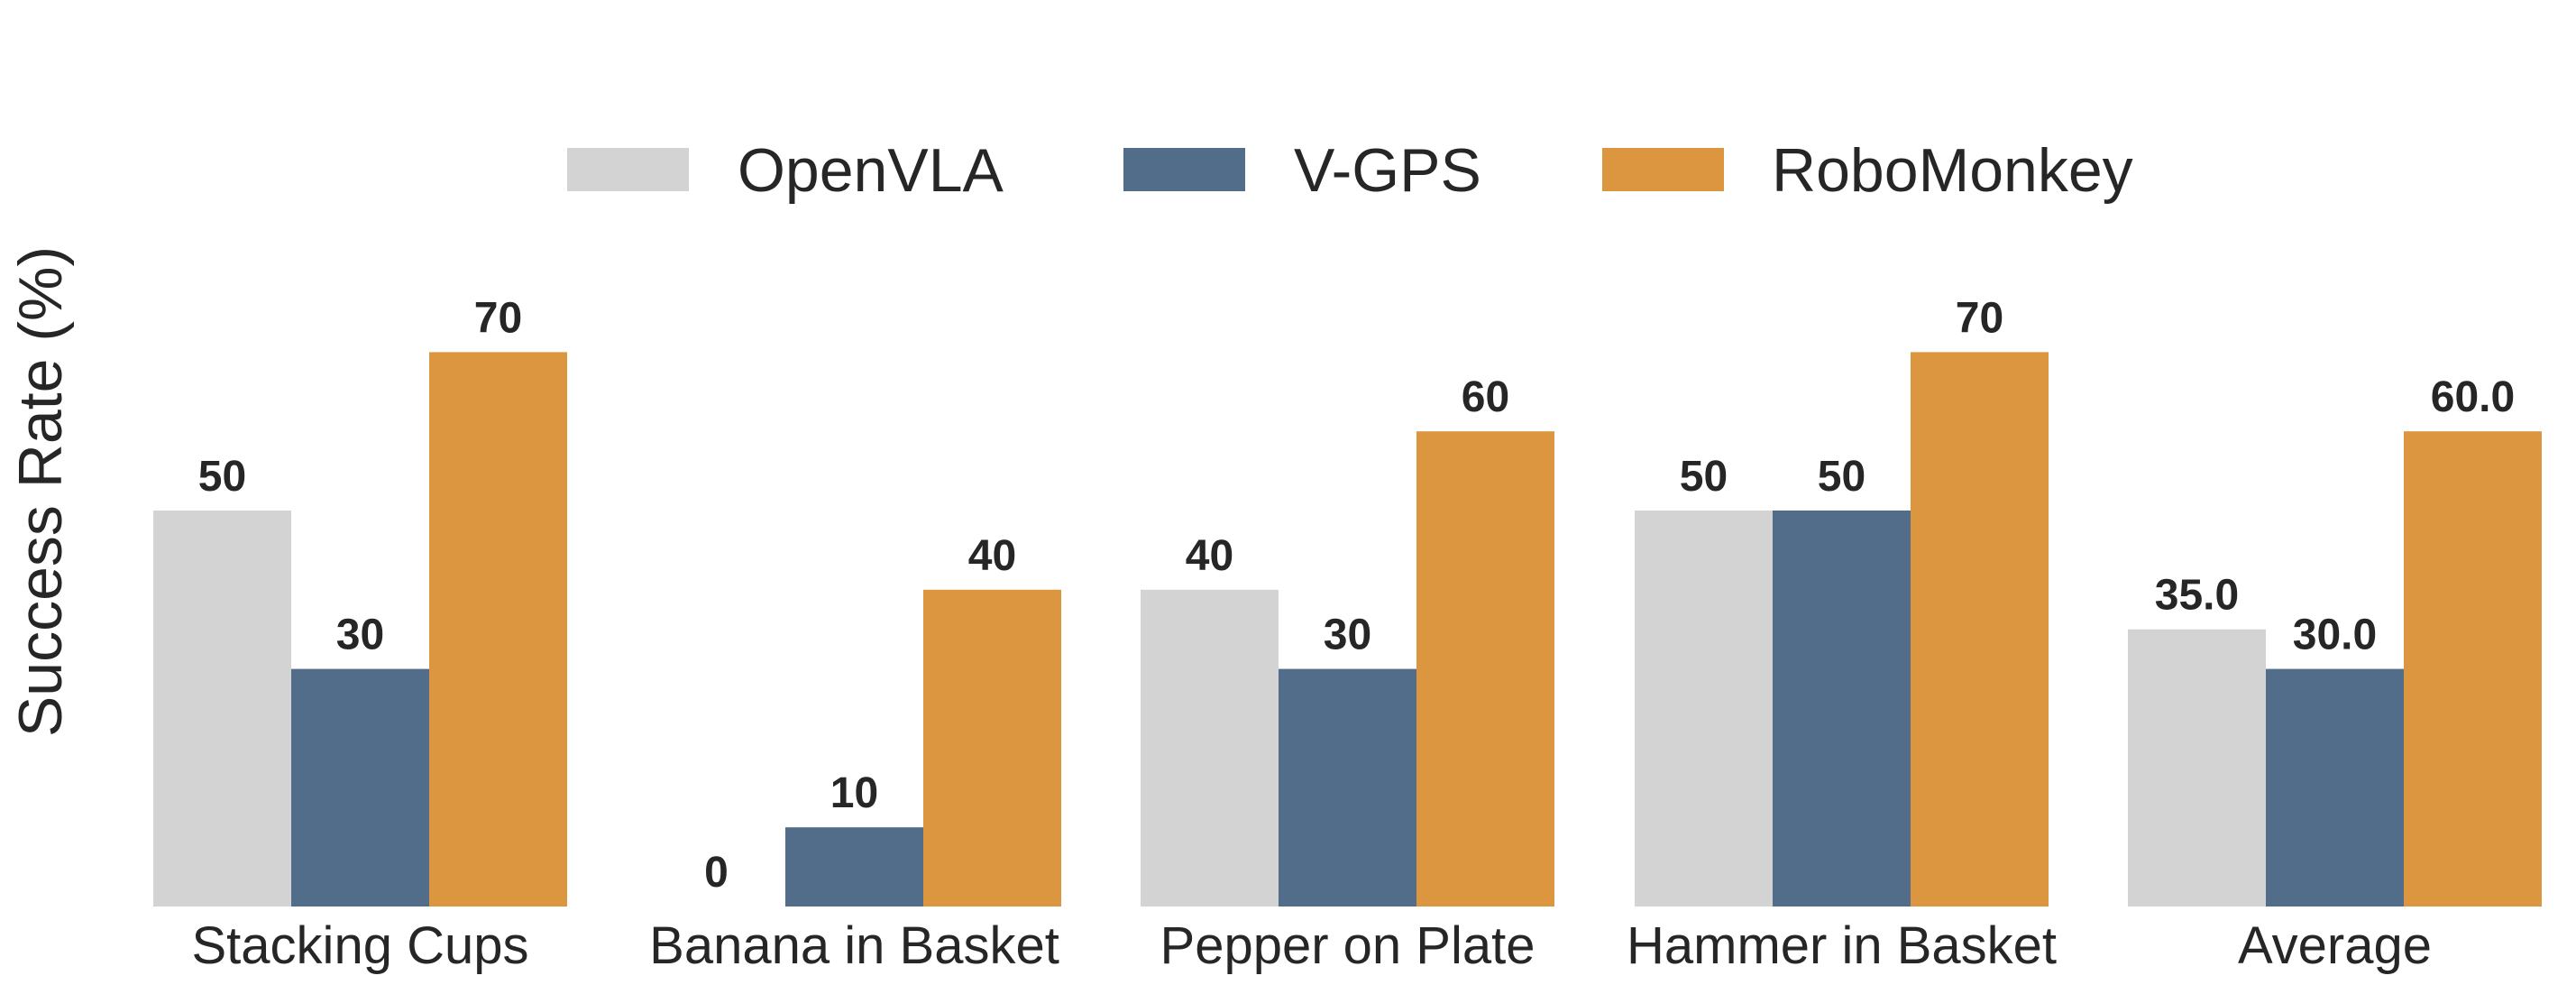 This screenshot has height=994, width=2576. I want to click on value-label-robomonkey-banana-in-basket: 40, so click(992, 556).